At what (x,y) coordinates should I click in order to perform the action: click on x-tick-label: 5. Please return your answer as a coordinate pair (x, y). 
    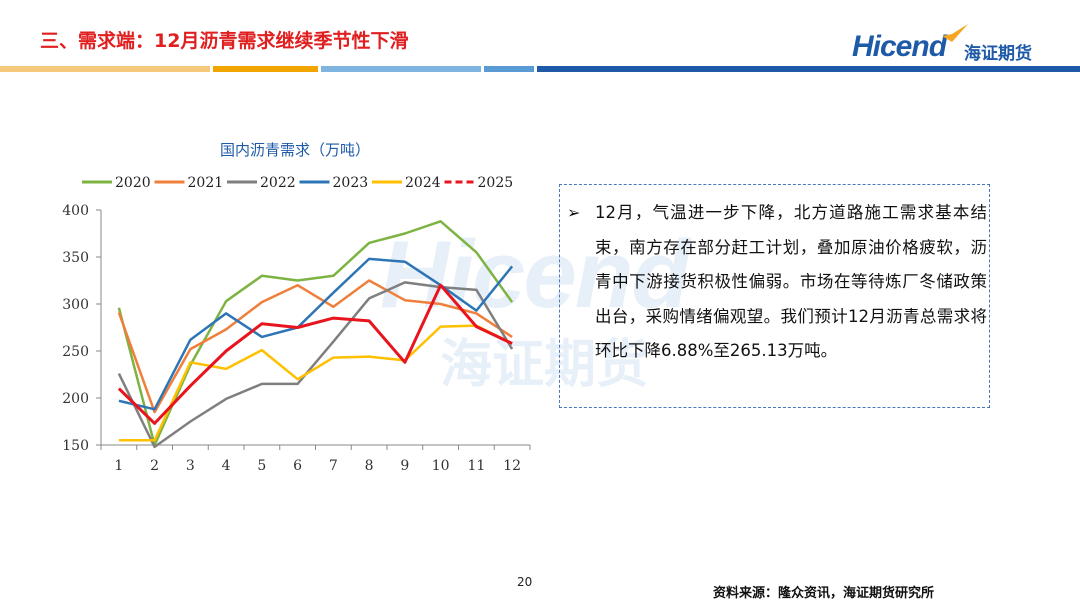
    Looking at the image, I should click on (261, 466).